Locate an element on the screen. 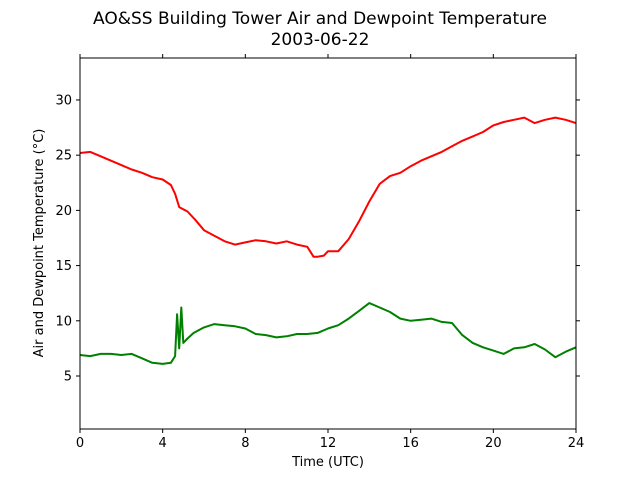 This screenshot has height=480, width=640. x-tick-label-3: 12 is located at coordinates (328, 443).